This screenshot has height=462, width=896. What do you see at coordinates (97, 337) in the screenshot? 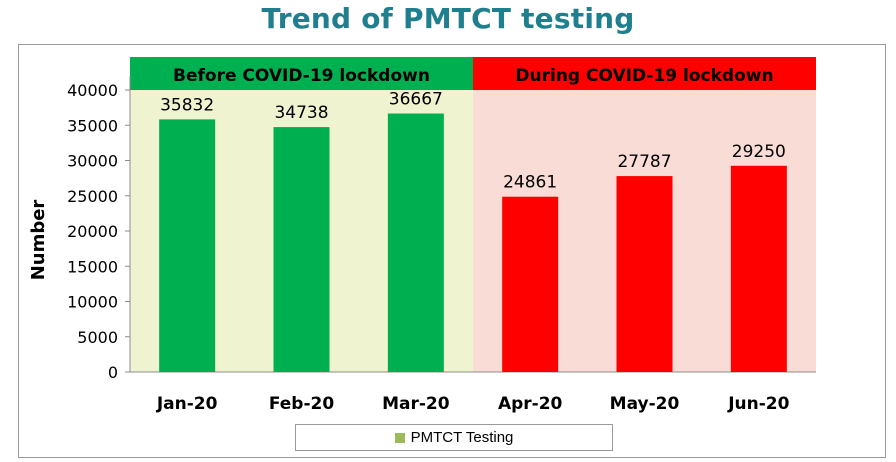
I see `y-tick-label: 5000` at bounding box center [97, 337].